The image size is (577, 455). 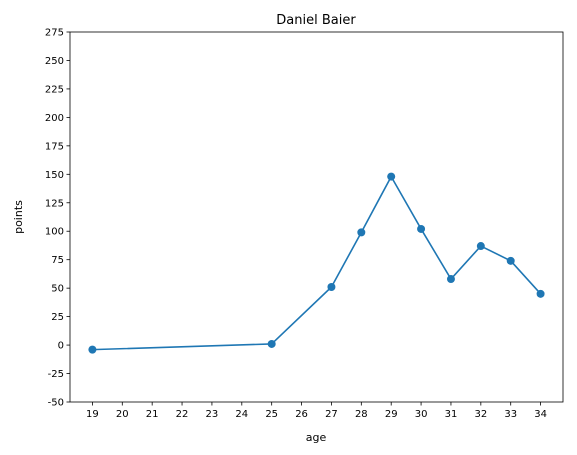 What do you see at coordinates (510, 414) in the screenshot?
I see `x-tick-label: 33` at bounding box center [510, 414].